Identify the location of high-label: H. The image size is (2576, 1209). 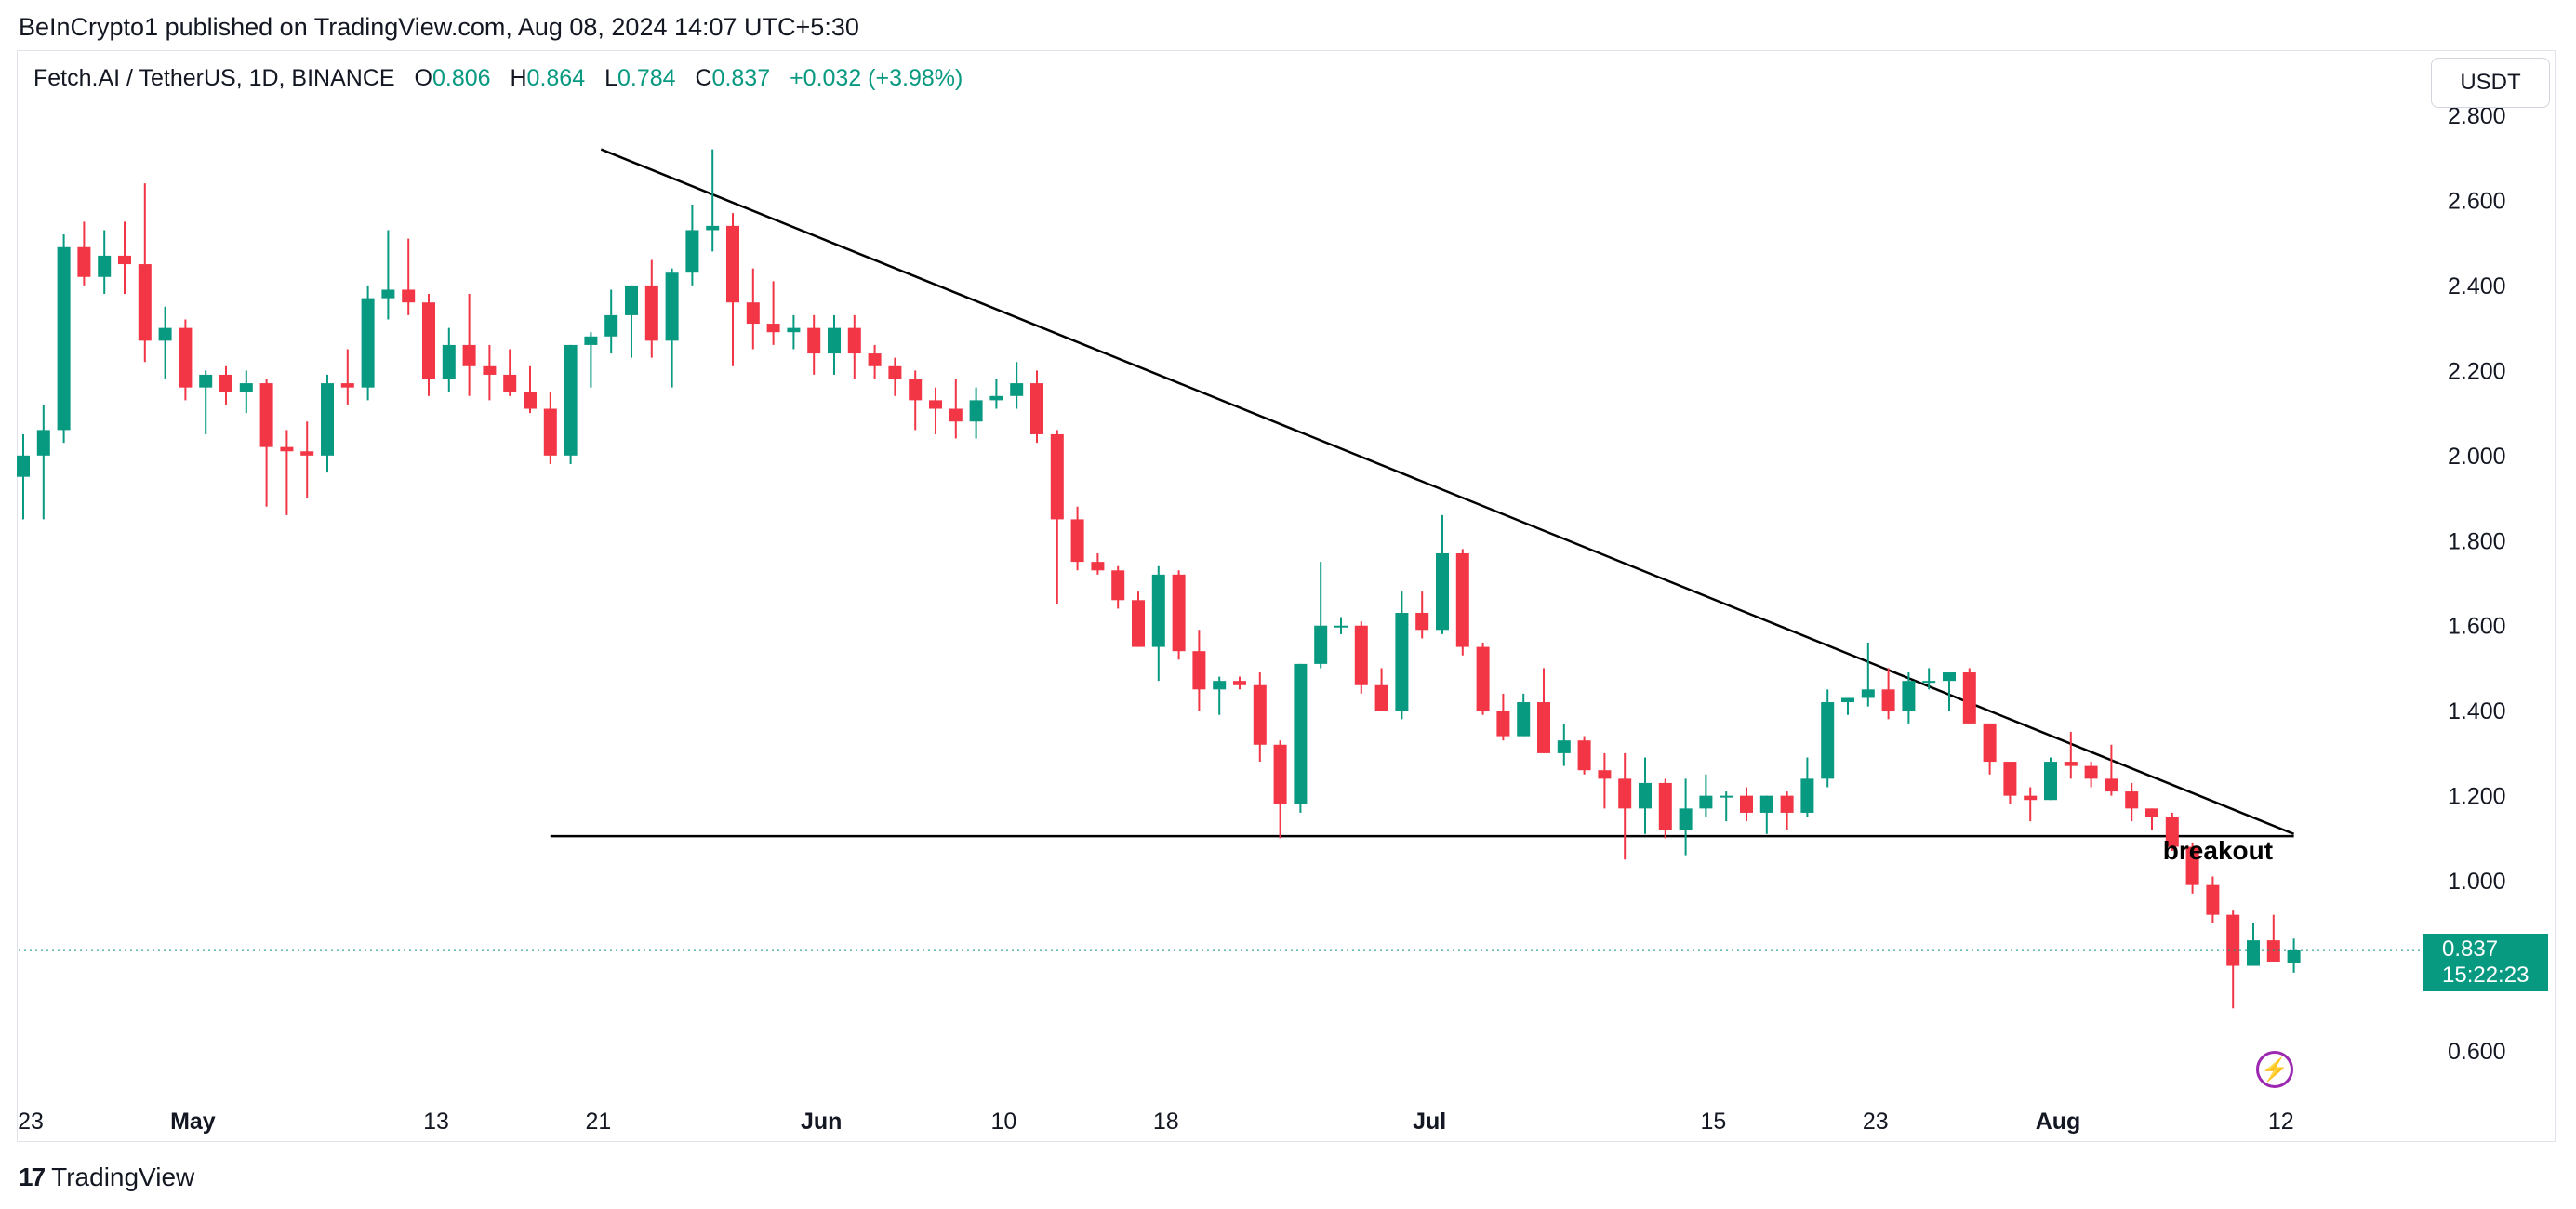
(518, 78).